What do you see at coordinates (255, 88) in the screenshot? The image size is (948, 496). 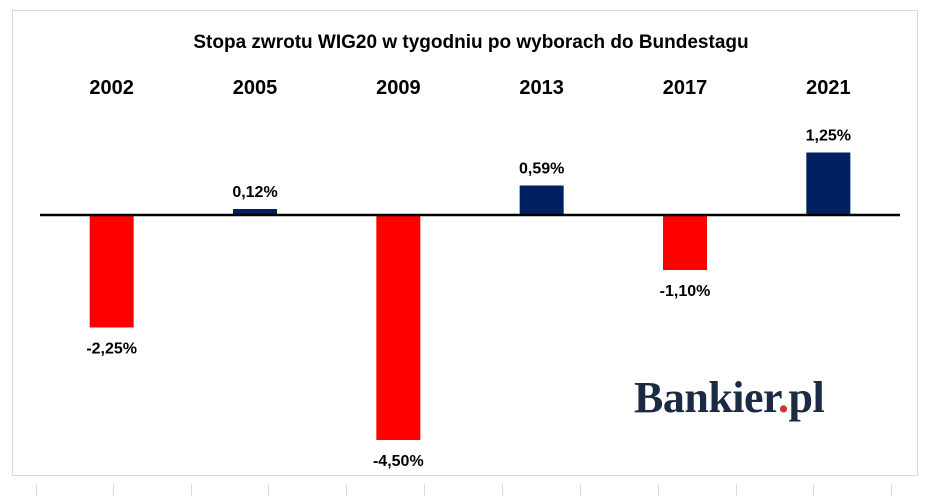 I see `category-label: 2005` at bounding box center [255, 88].